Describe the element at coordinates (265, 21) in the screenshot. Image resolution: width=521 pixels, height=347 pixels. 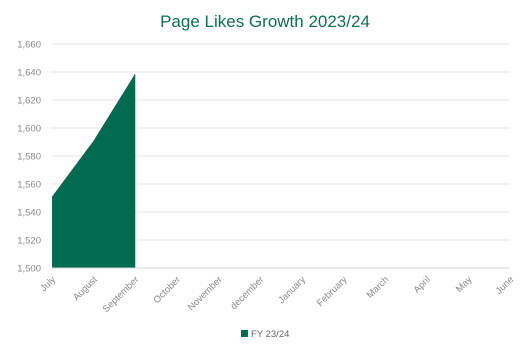
I see `chart-title: Page Likes Growth 2023/24` at that location.